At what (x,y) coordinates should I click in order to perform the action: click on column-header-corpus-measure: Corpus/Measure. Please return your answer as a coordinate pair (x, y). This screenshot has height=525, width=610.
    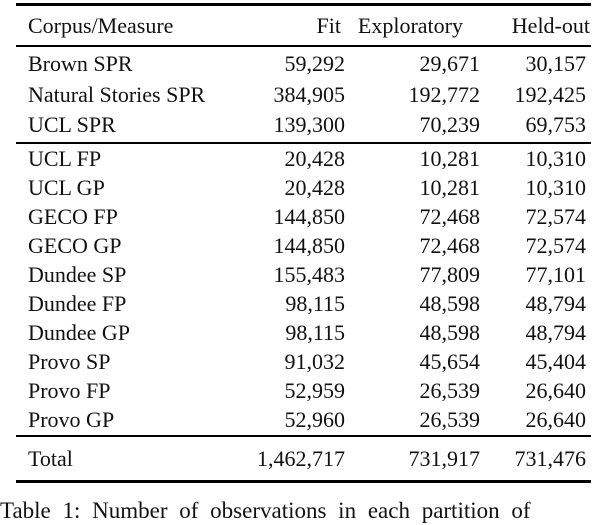
    Looking at the image, I should click on (101, 25).